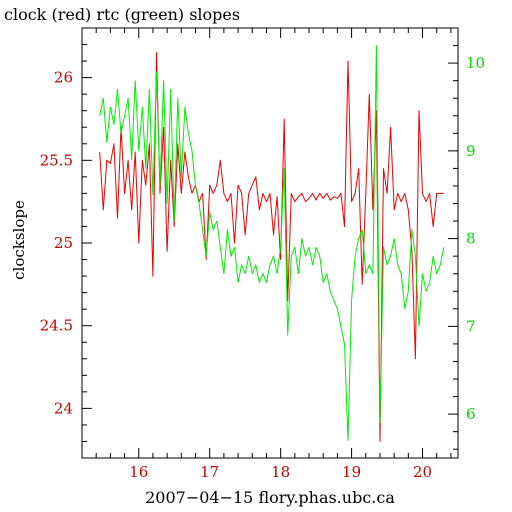 This screenshot has height=512, width=512. What do you see at coordinates (56, 160) in the screenshot?
I see `y-left-tick-label: 25.5` at bounding box center [56, 160].